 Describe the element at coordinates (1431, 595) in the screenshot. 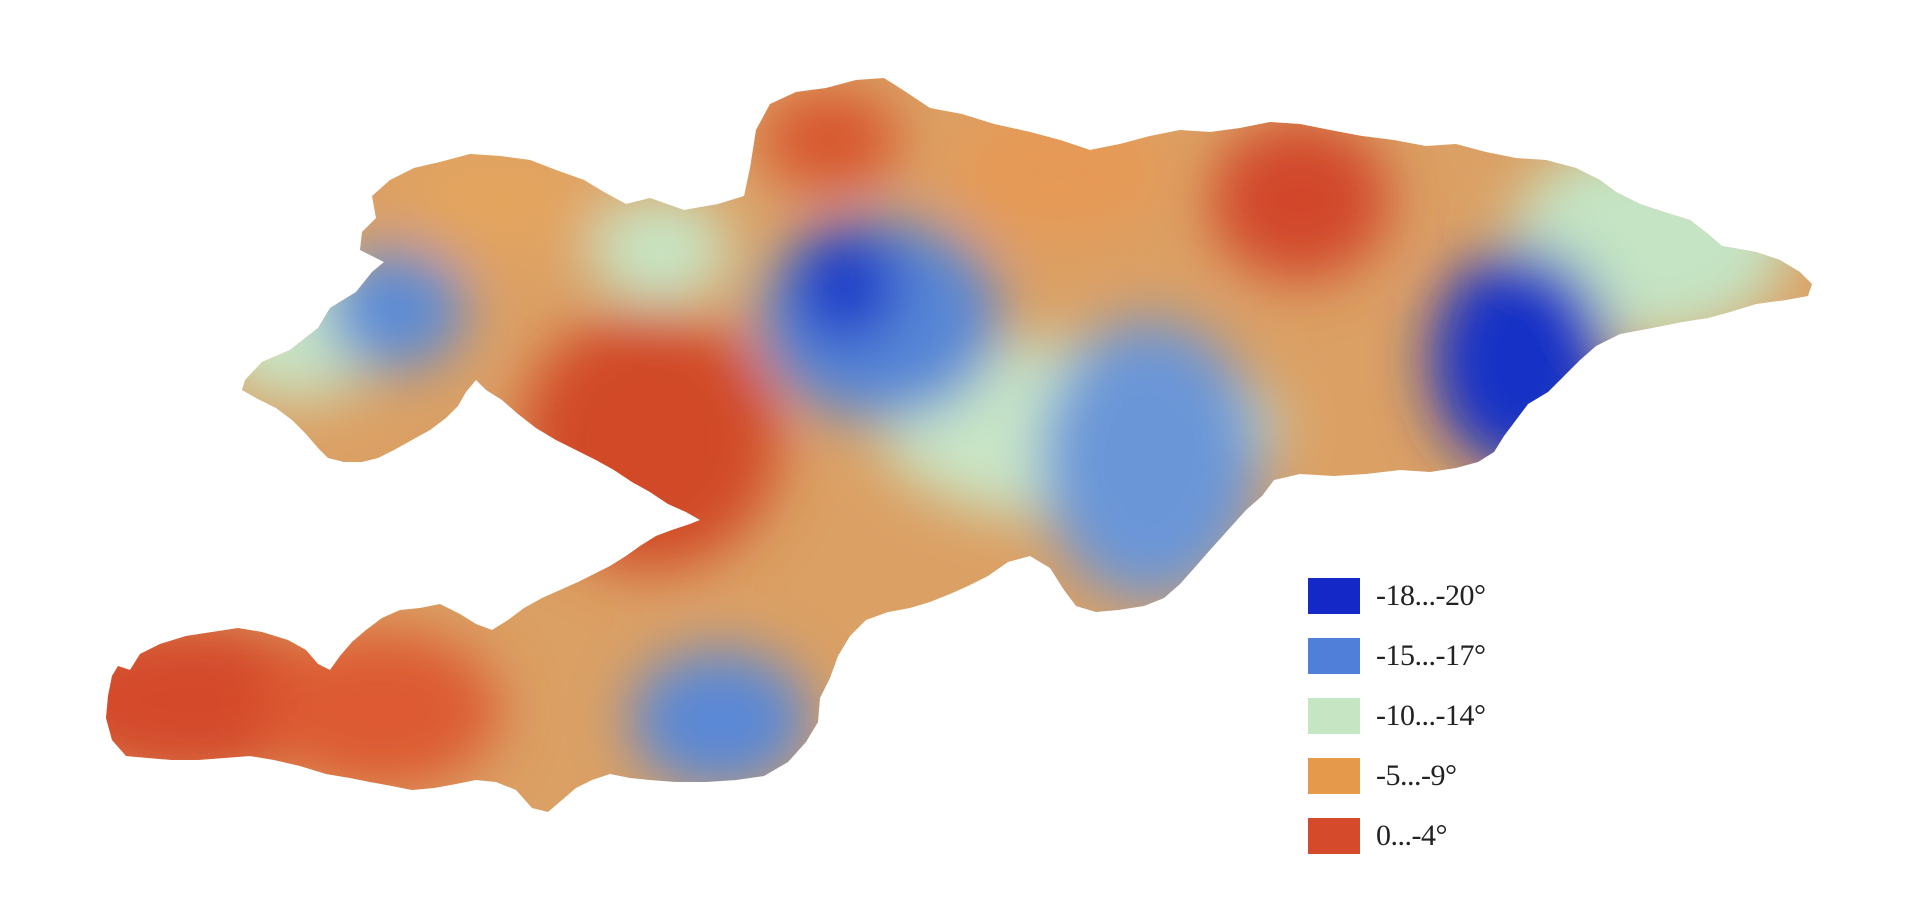

I see `legend-label: -18...-20°` at that location.